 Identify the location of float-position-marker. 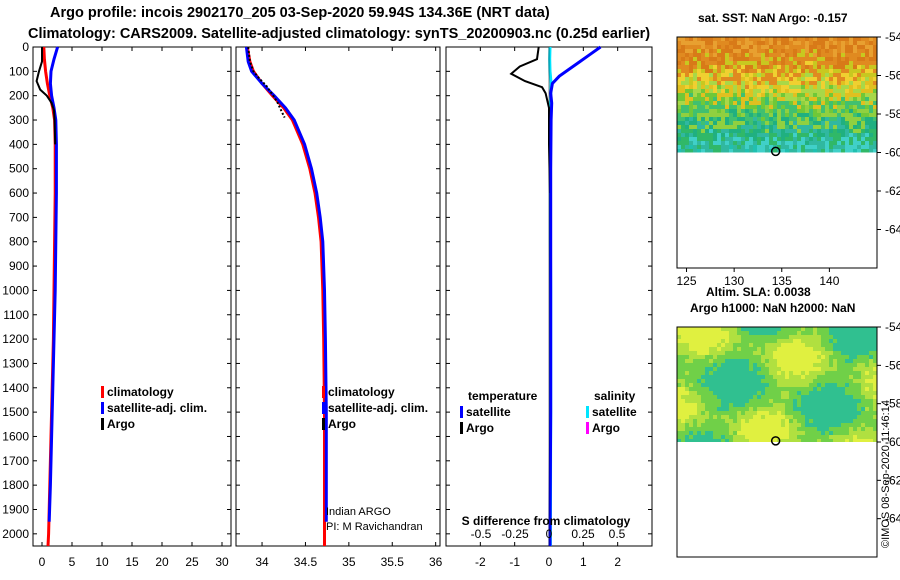
(775, 151).